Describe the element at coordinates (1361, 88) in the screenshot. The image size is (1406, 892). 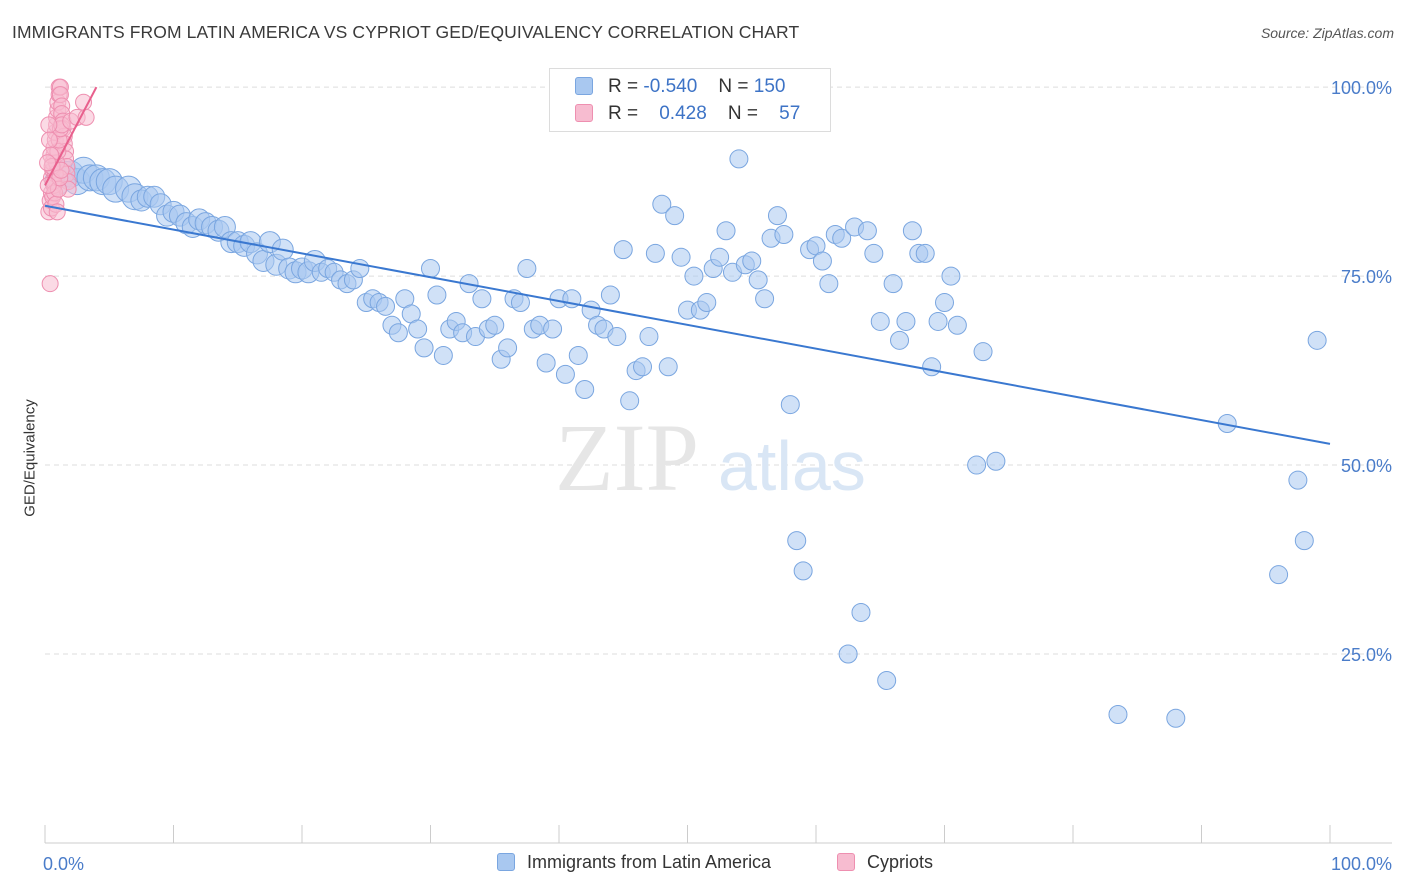
I see `y-tick-label: 100.0%` at that location.